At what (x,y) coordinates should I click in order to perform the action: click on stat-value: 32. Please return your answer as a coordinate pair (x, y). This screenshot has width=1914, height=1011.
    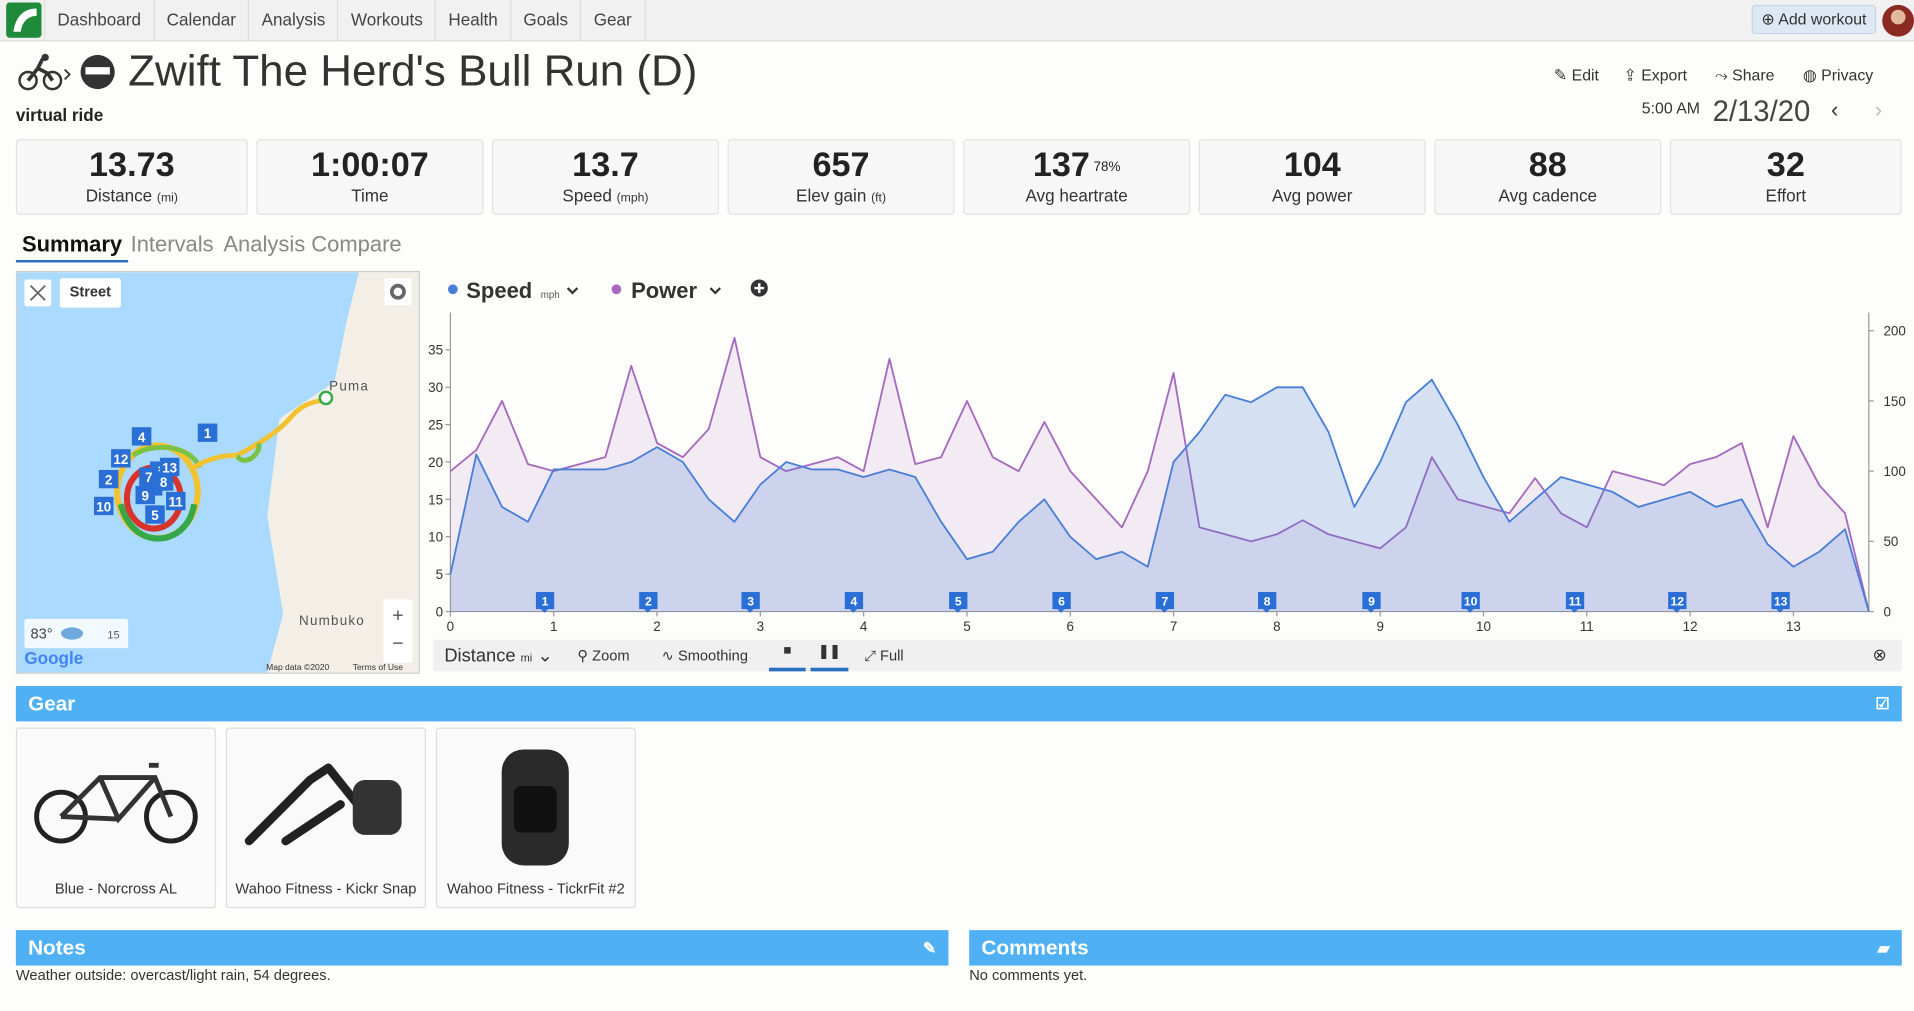
    Looking at the image, I should click on (1785, 164).